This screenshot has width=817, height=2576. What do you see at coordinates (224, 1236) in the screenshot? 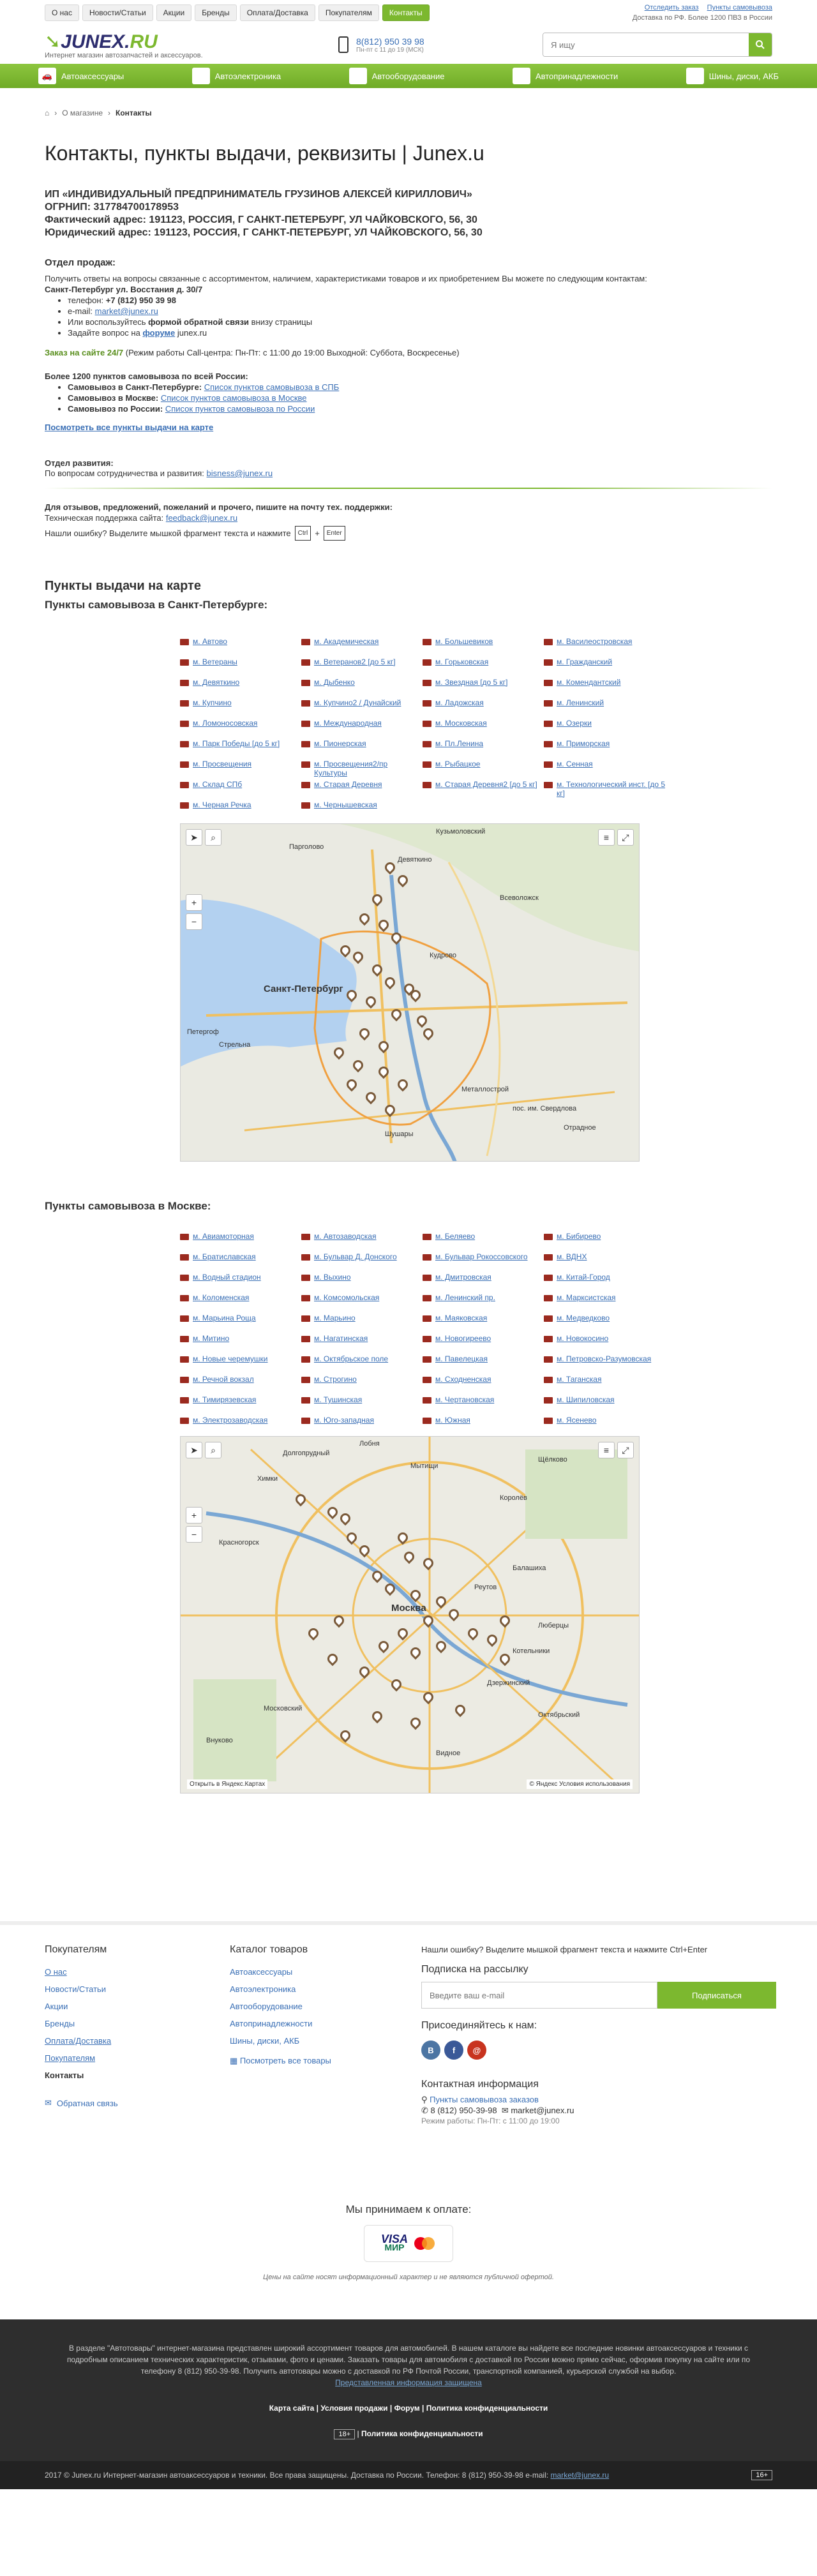
I see `station-link: м. Авиамоторная` at bounding box center [224, 1236].